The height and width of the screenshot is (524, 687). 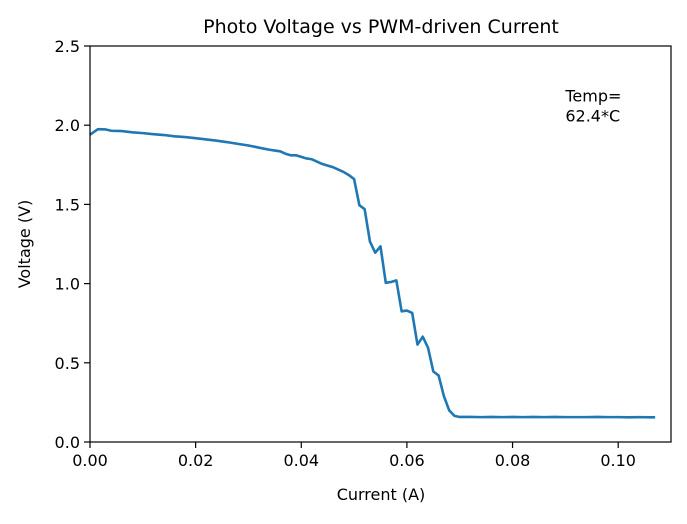 I want to click on x-axis: 0.00 0.02 0.04 0.06 0.08 0.10, so click(x=354, y=456).